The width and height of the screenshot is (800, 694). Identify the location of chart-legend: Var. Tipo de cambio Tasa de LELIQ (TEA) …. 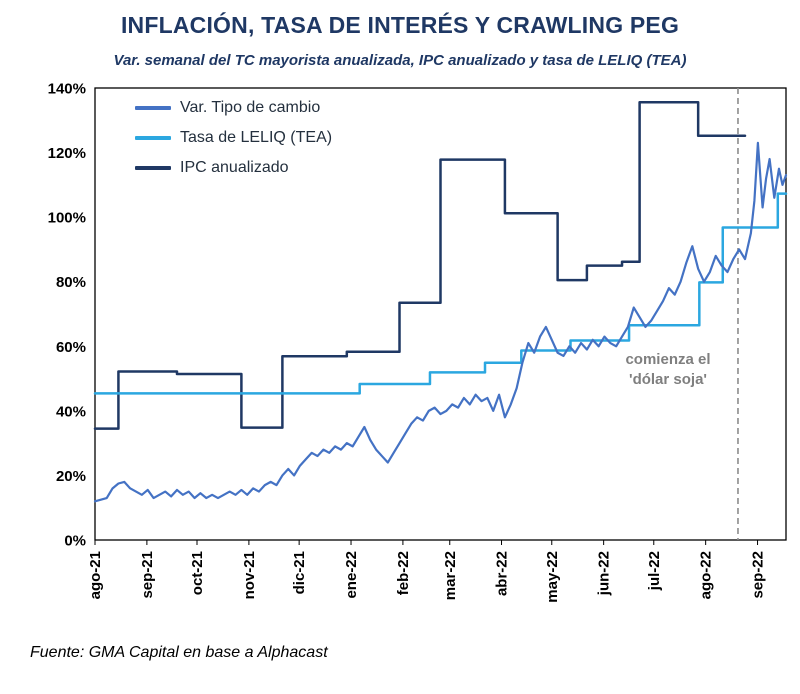
(233, 144).